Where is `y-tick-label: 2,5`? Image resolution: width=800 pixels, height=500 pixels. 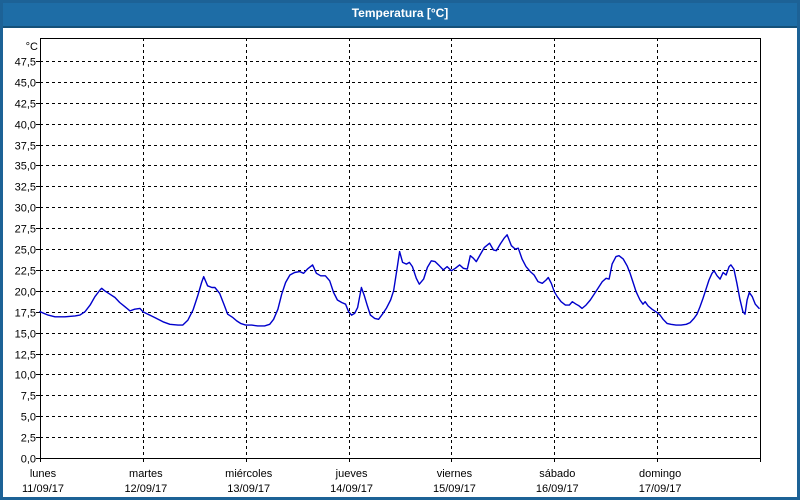
y-tick-label: 2,5 is located at coordinates (28, 439).